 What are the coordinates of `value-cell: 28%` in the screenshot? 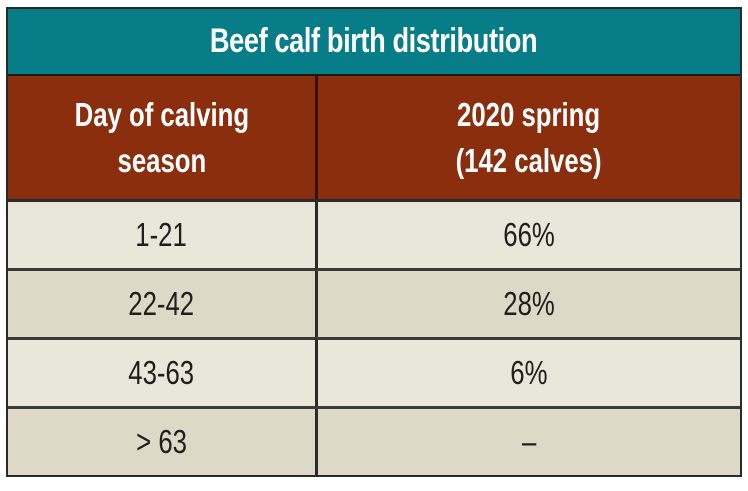 It's located at (529, 304).